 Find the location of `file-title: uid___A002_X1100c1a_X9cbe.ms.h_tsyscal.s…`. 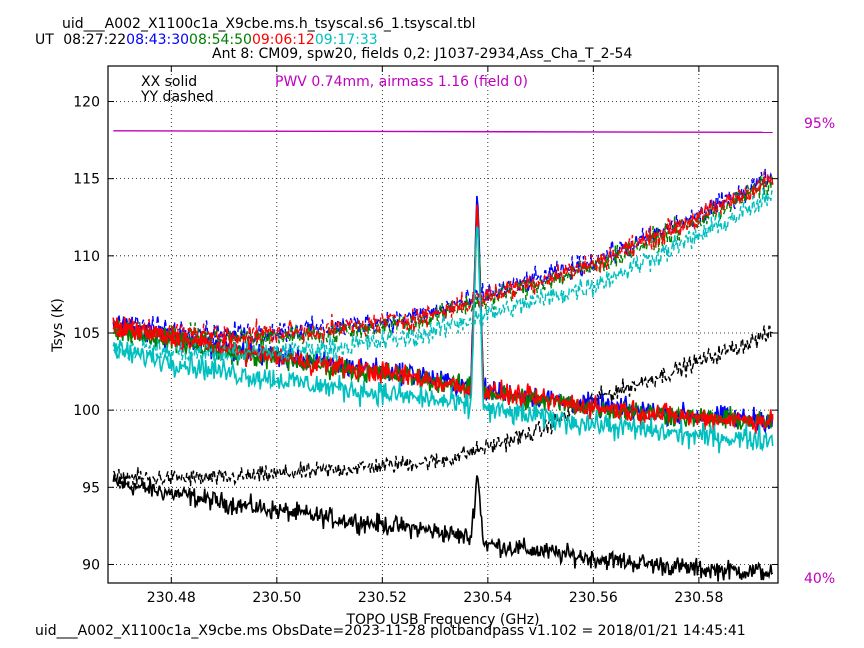

file-title: uid___A002_X1100c1a_X9cbe.ms.h_tsyscal.s… is located at coordinates (269, 24).